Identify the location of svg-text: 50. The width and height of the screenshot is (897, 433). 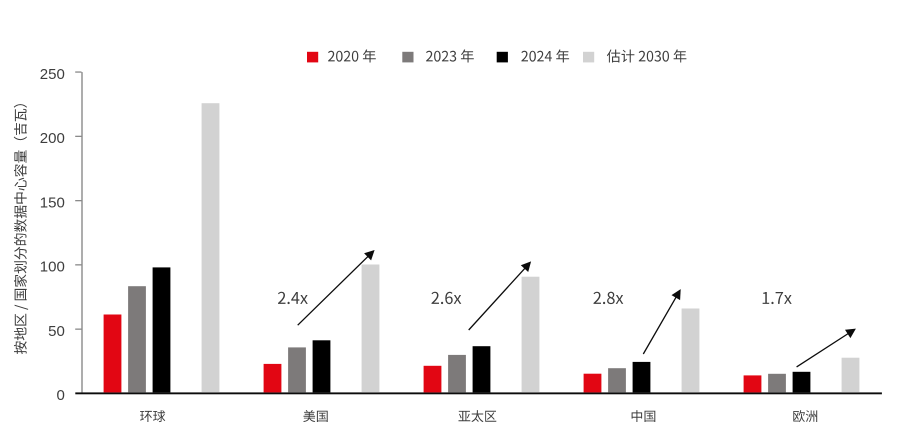
(56, 331).